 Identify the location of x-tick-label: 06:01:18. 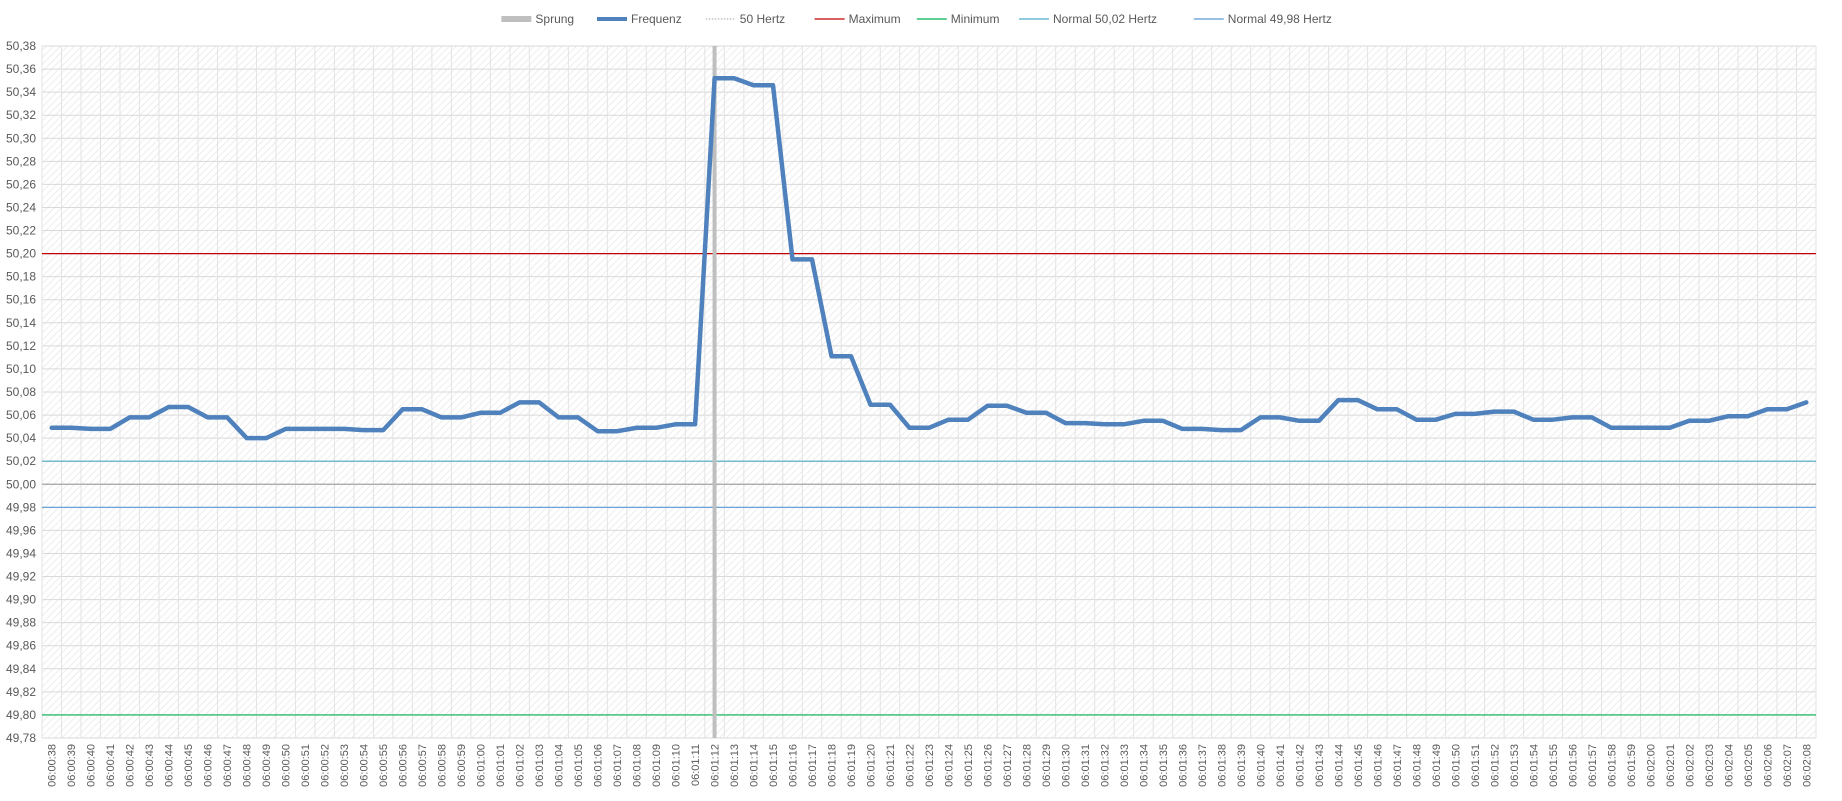
(833, 765).